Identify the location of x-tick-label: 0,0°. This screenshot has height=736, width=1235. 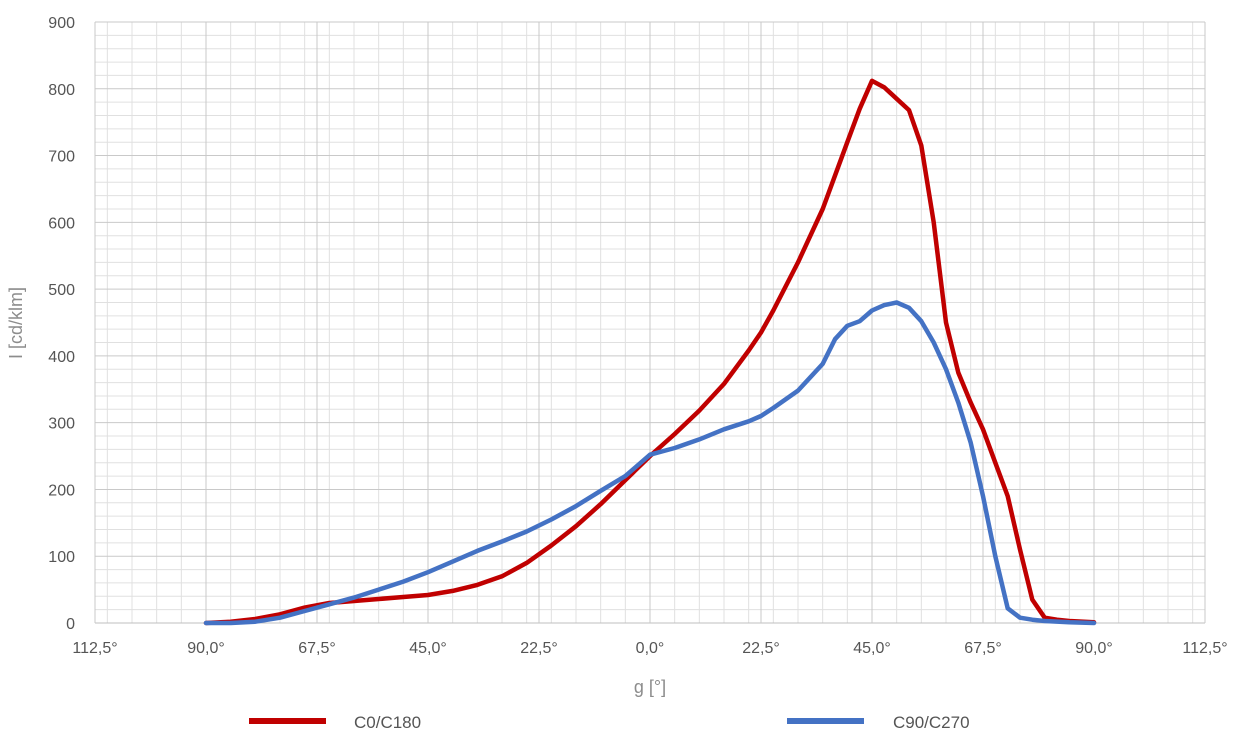
(650, 648).